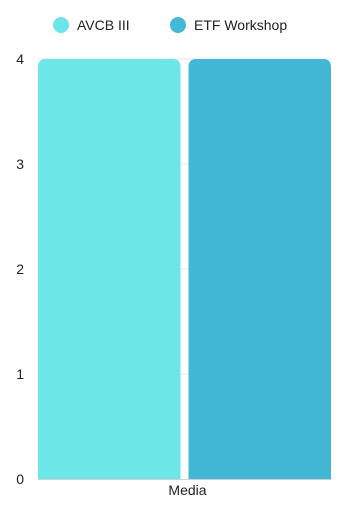 The image size is (338, 507). What do you see at coordinates (187, 490) in the screenshot?
I see `x-tick-label: Media` at bounding box center [187, 490].